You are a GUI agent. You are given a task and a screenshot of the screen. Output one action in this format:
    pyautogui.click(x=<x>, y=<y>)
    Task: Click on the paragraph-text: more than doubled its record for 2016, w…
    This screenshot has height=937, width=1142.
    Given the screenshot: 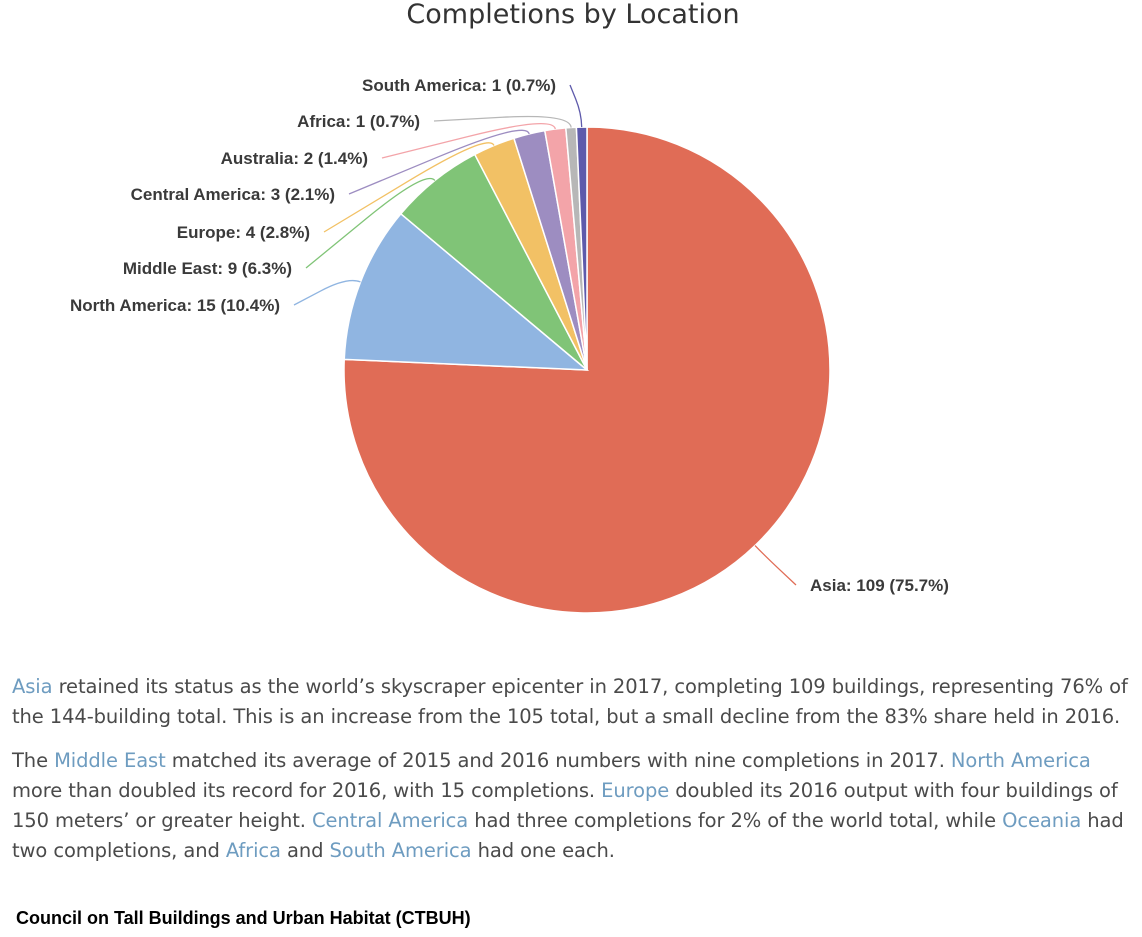 What is the action you would take?
    pyautogui.click(x=307, y=790)
    